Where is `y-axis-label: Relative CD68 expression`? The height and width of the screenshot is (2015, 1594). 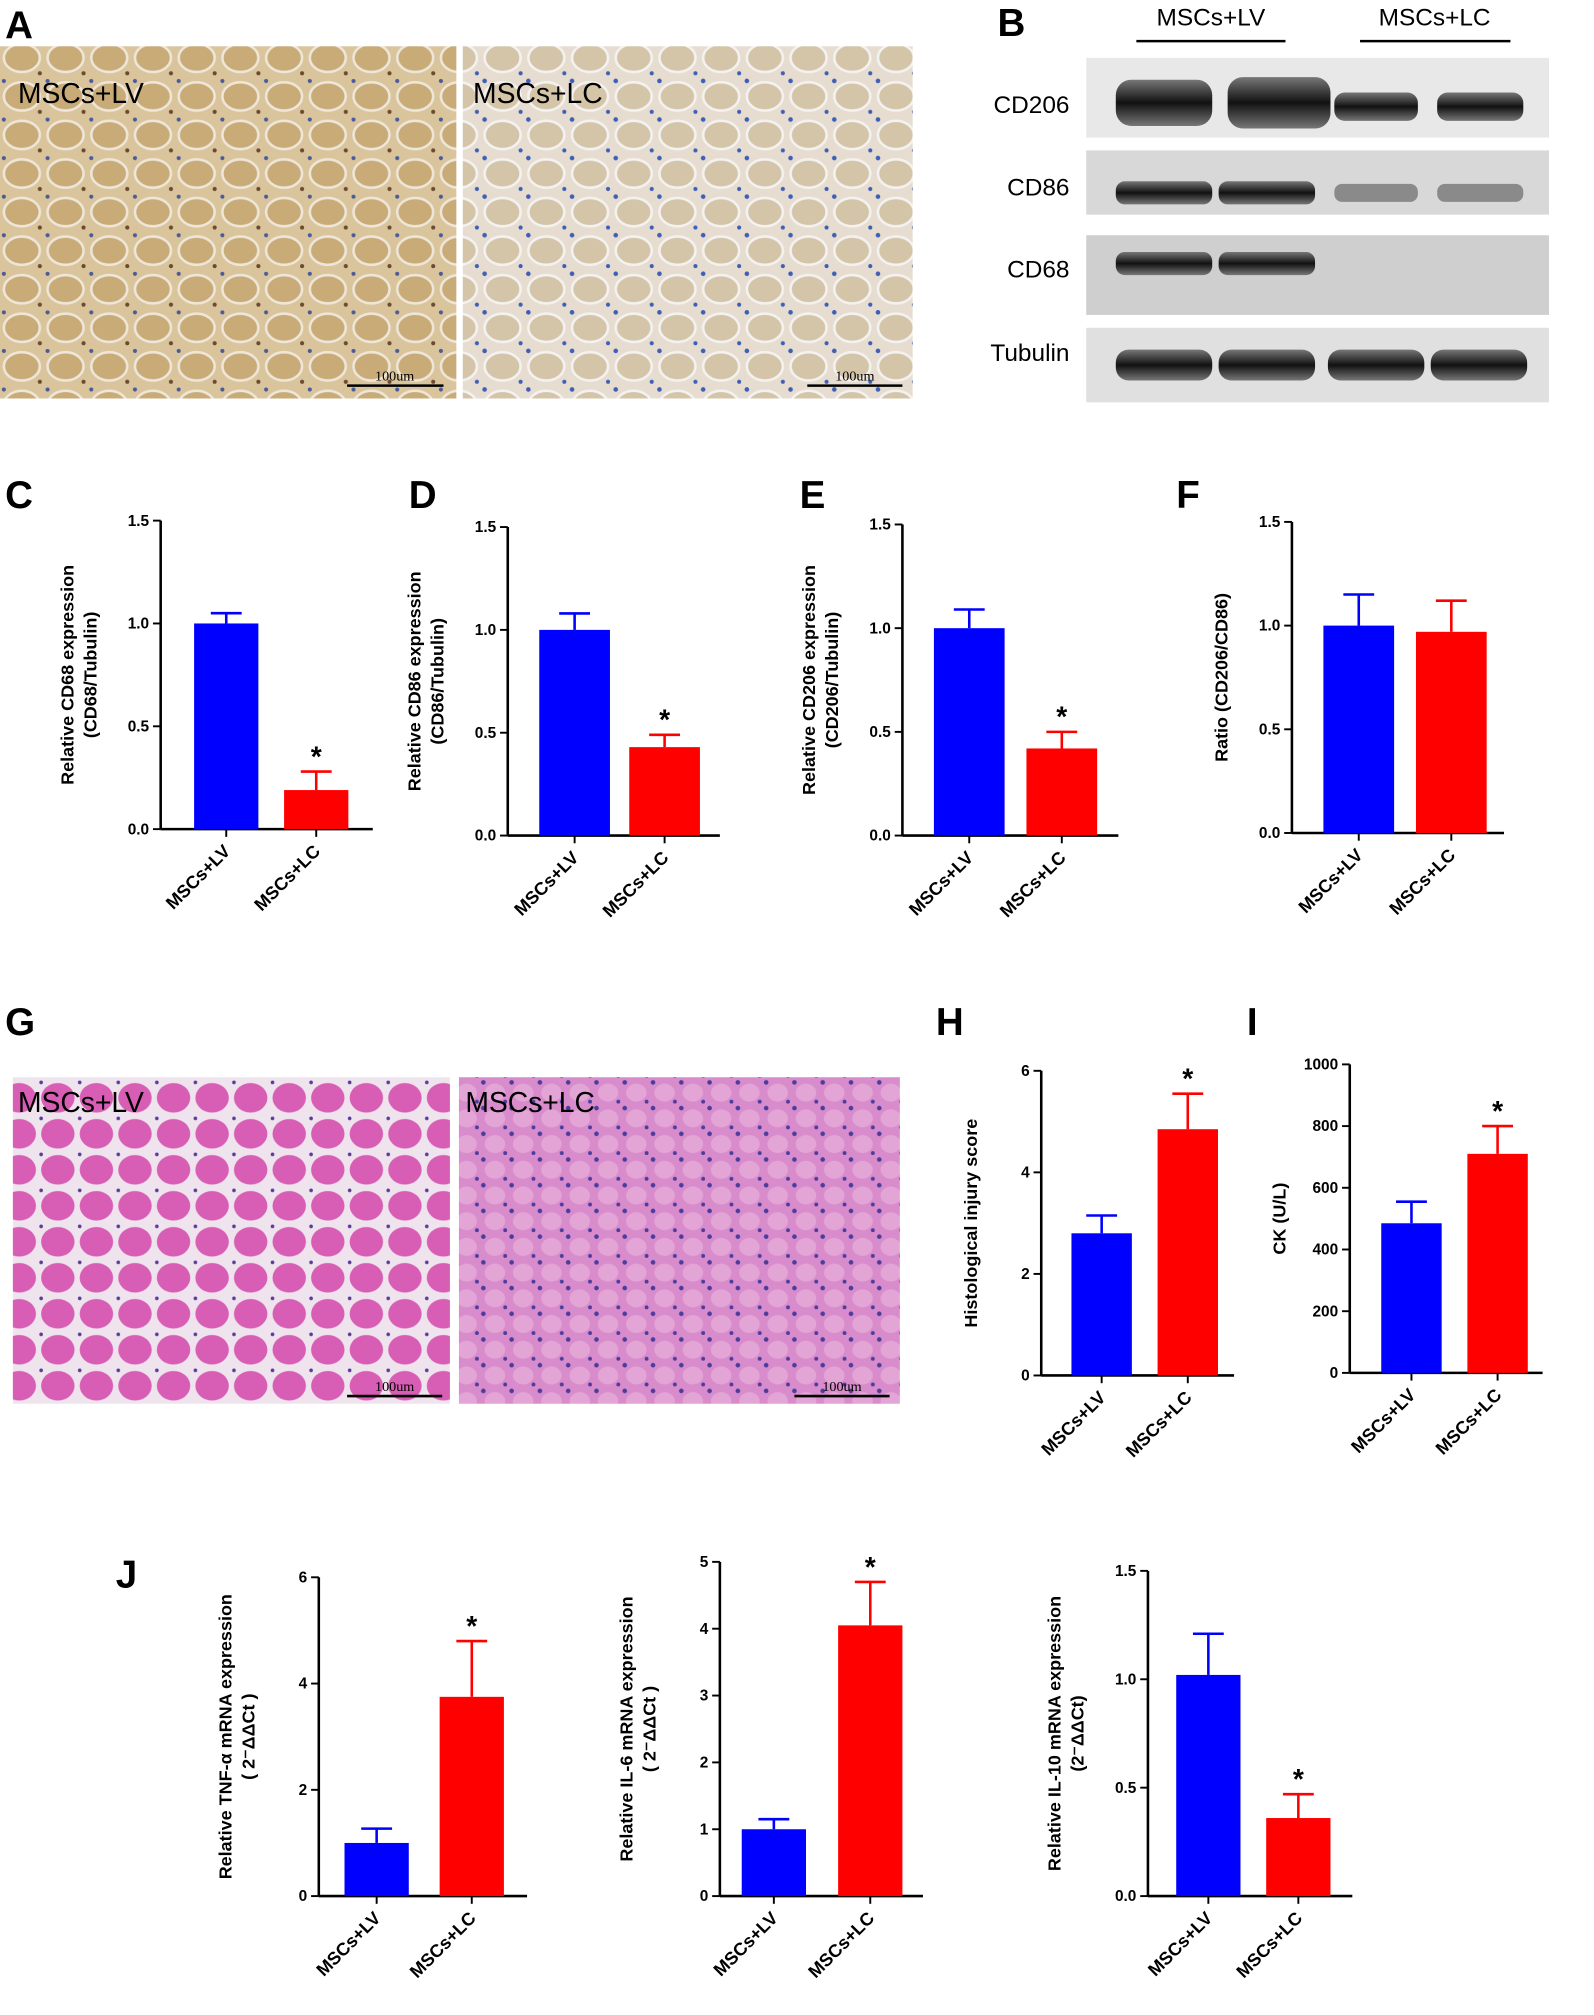 y-axis-label: Relative CD68 expression is located at coordinates (67, 675).